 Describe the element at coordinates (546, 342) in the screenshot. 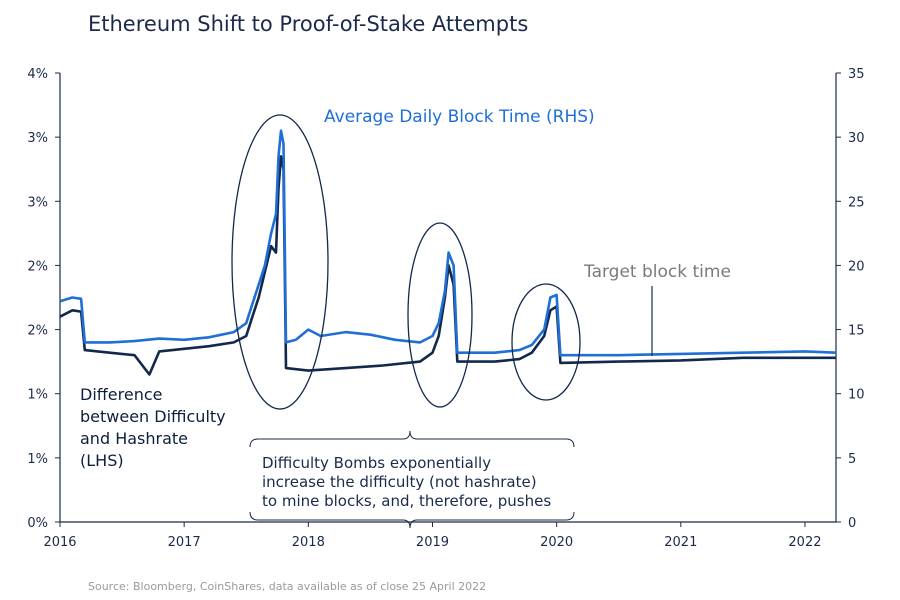

I see `highlight-ellipse-2020` at that location.